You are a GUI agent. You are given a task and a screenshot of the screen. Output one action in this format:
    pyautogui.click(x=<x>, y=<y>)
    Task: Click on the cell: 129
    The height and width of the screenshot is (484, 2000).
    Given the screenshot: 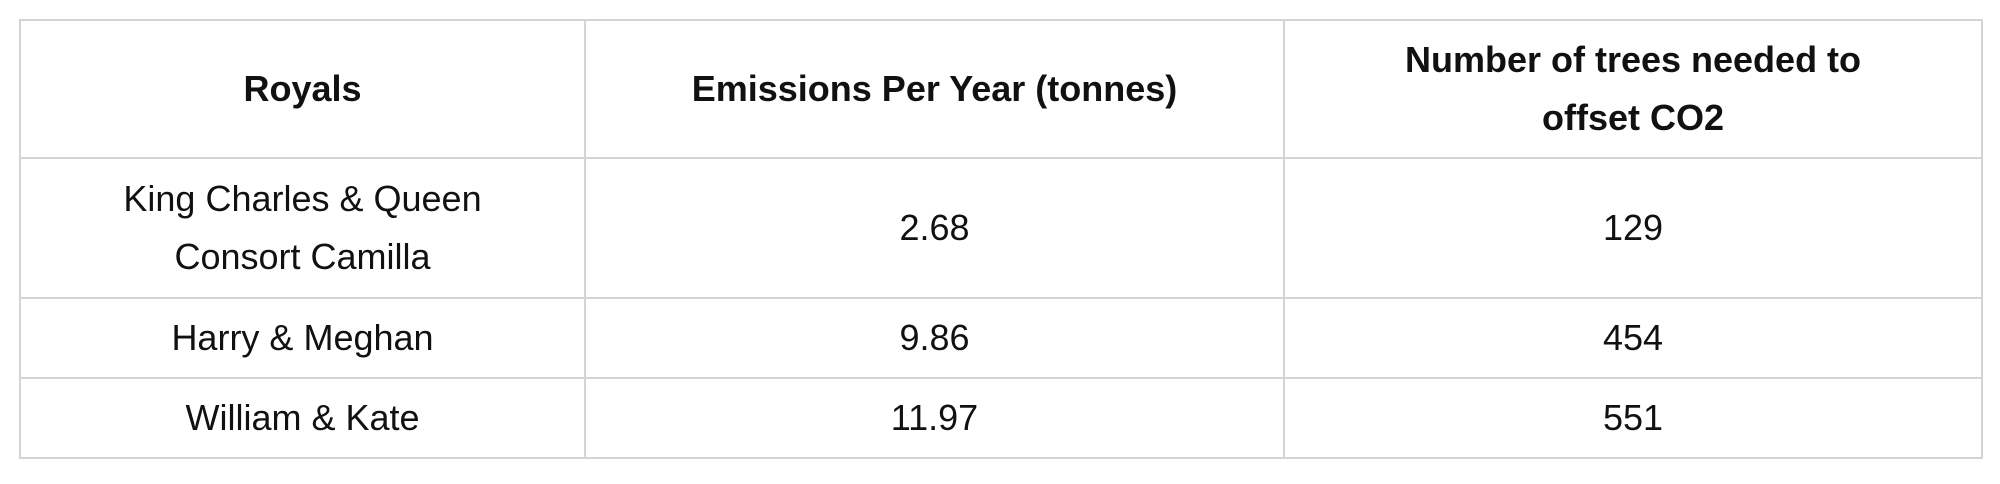 What is the action you would take?
    pyautogui.click(x=1633, y=228)
    